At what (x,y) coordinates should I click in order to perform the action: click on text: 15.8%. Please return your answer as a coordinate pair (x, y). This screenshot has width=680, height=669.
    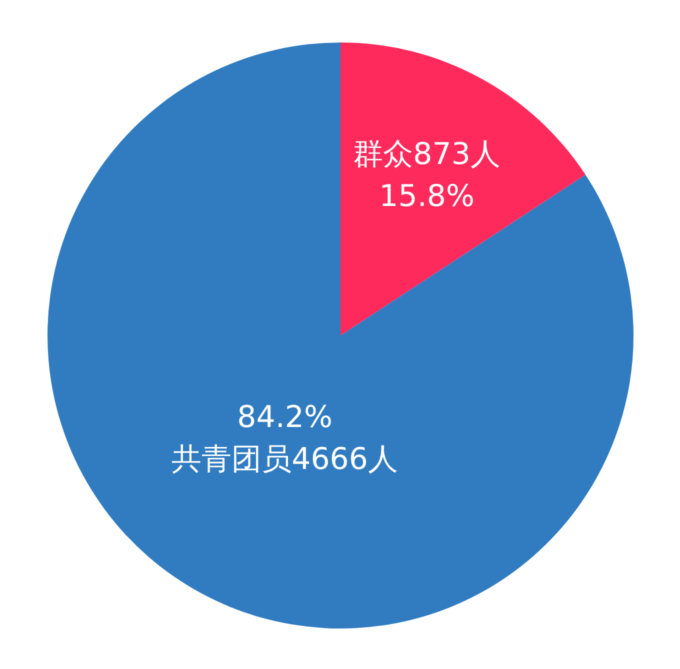
    Looking at the image, I should click on (426, 196).